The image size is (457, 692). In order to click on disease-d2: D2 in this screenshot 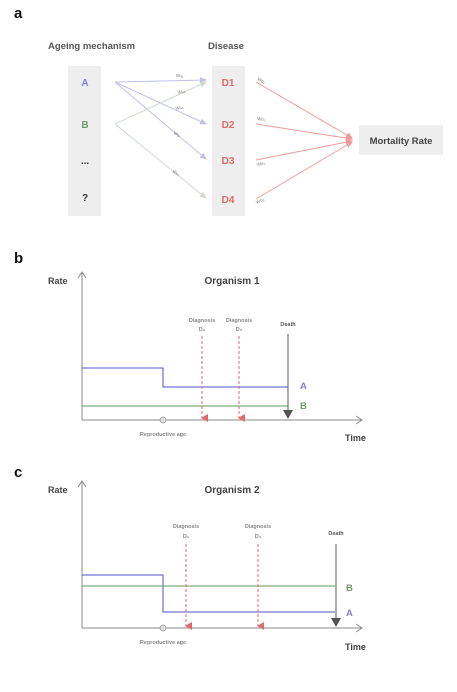, I will do `click(228, 125)`.